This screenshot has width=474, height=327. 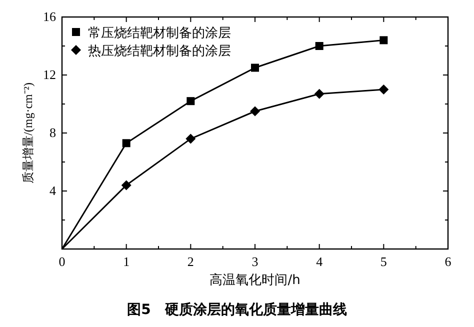 What do you see at coordinates (53, 132) in the screenshot?
I see `y-tick-label: 8` at bounding box center [53, 132].